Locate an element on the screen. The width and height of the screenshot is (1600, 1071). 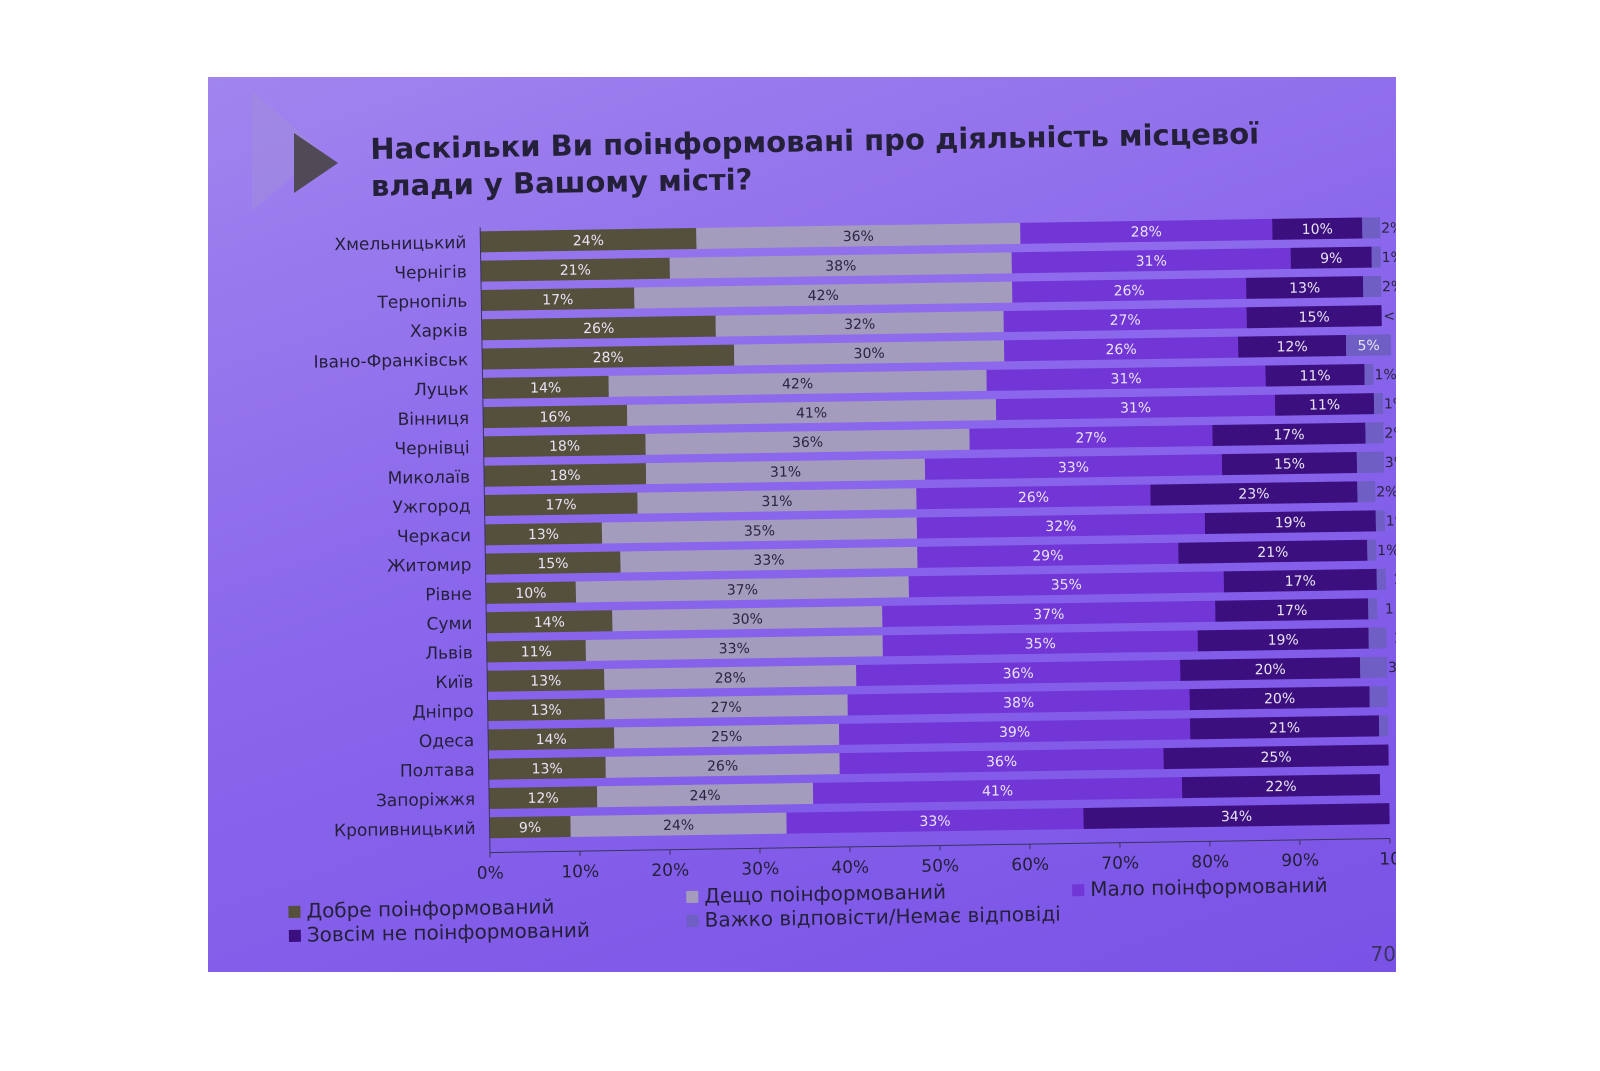
y-axis-line is located at coordinates (485, 540).